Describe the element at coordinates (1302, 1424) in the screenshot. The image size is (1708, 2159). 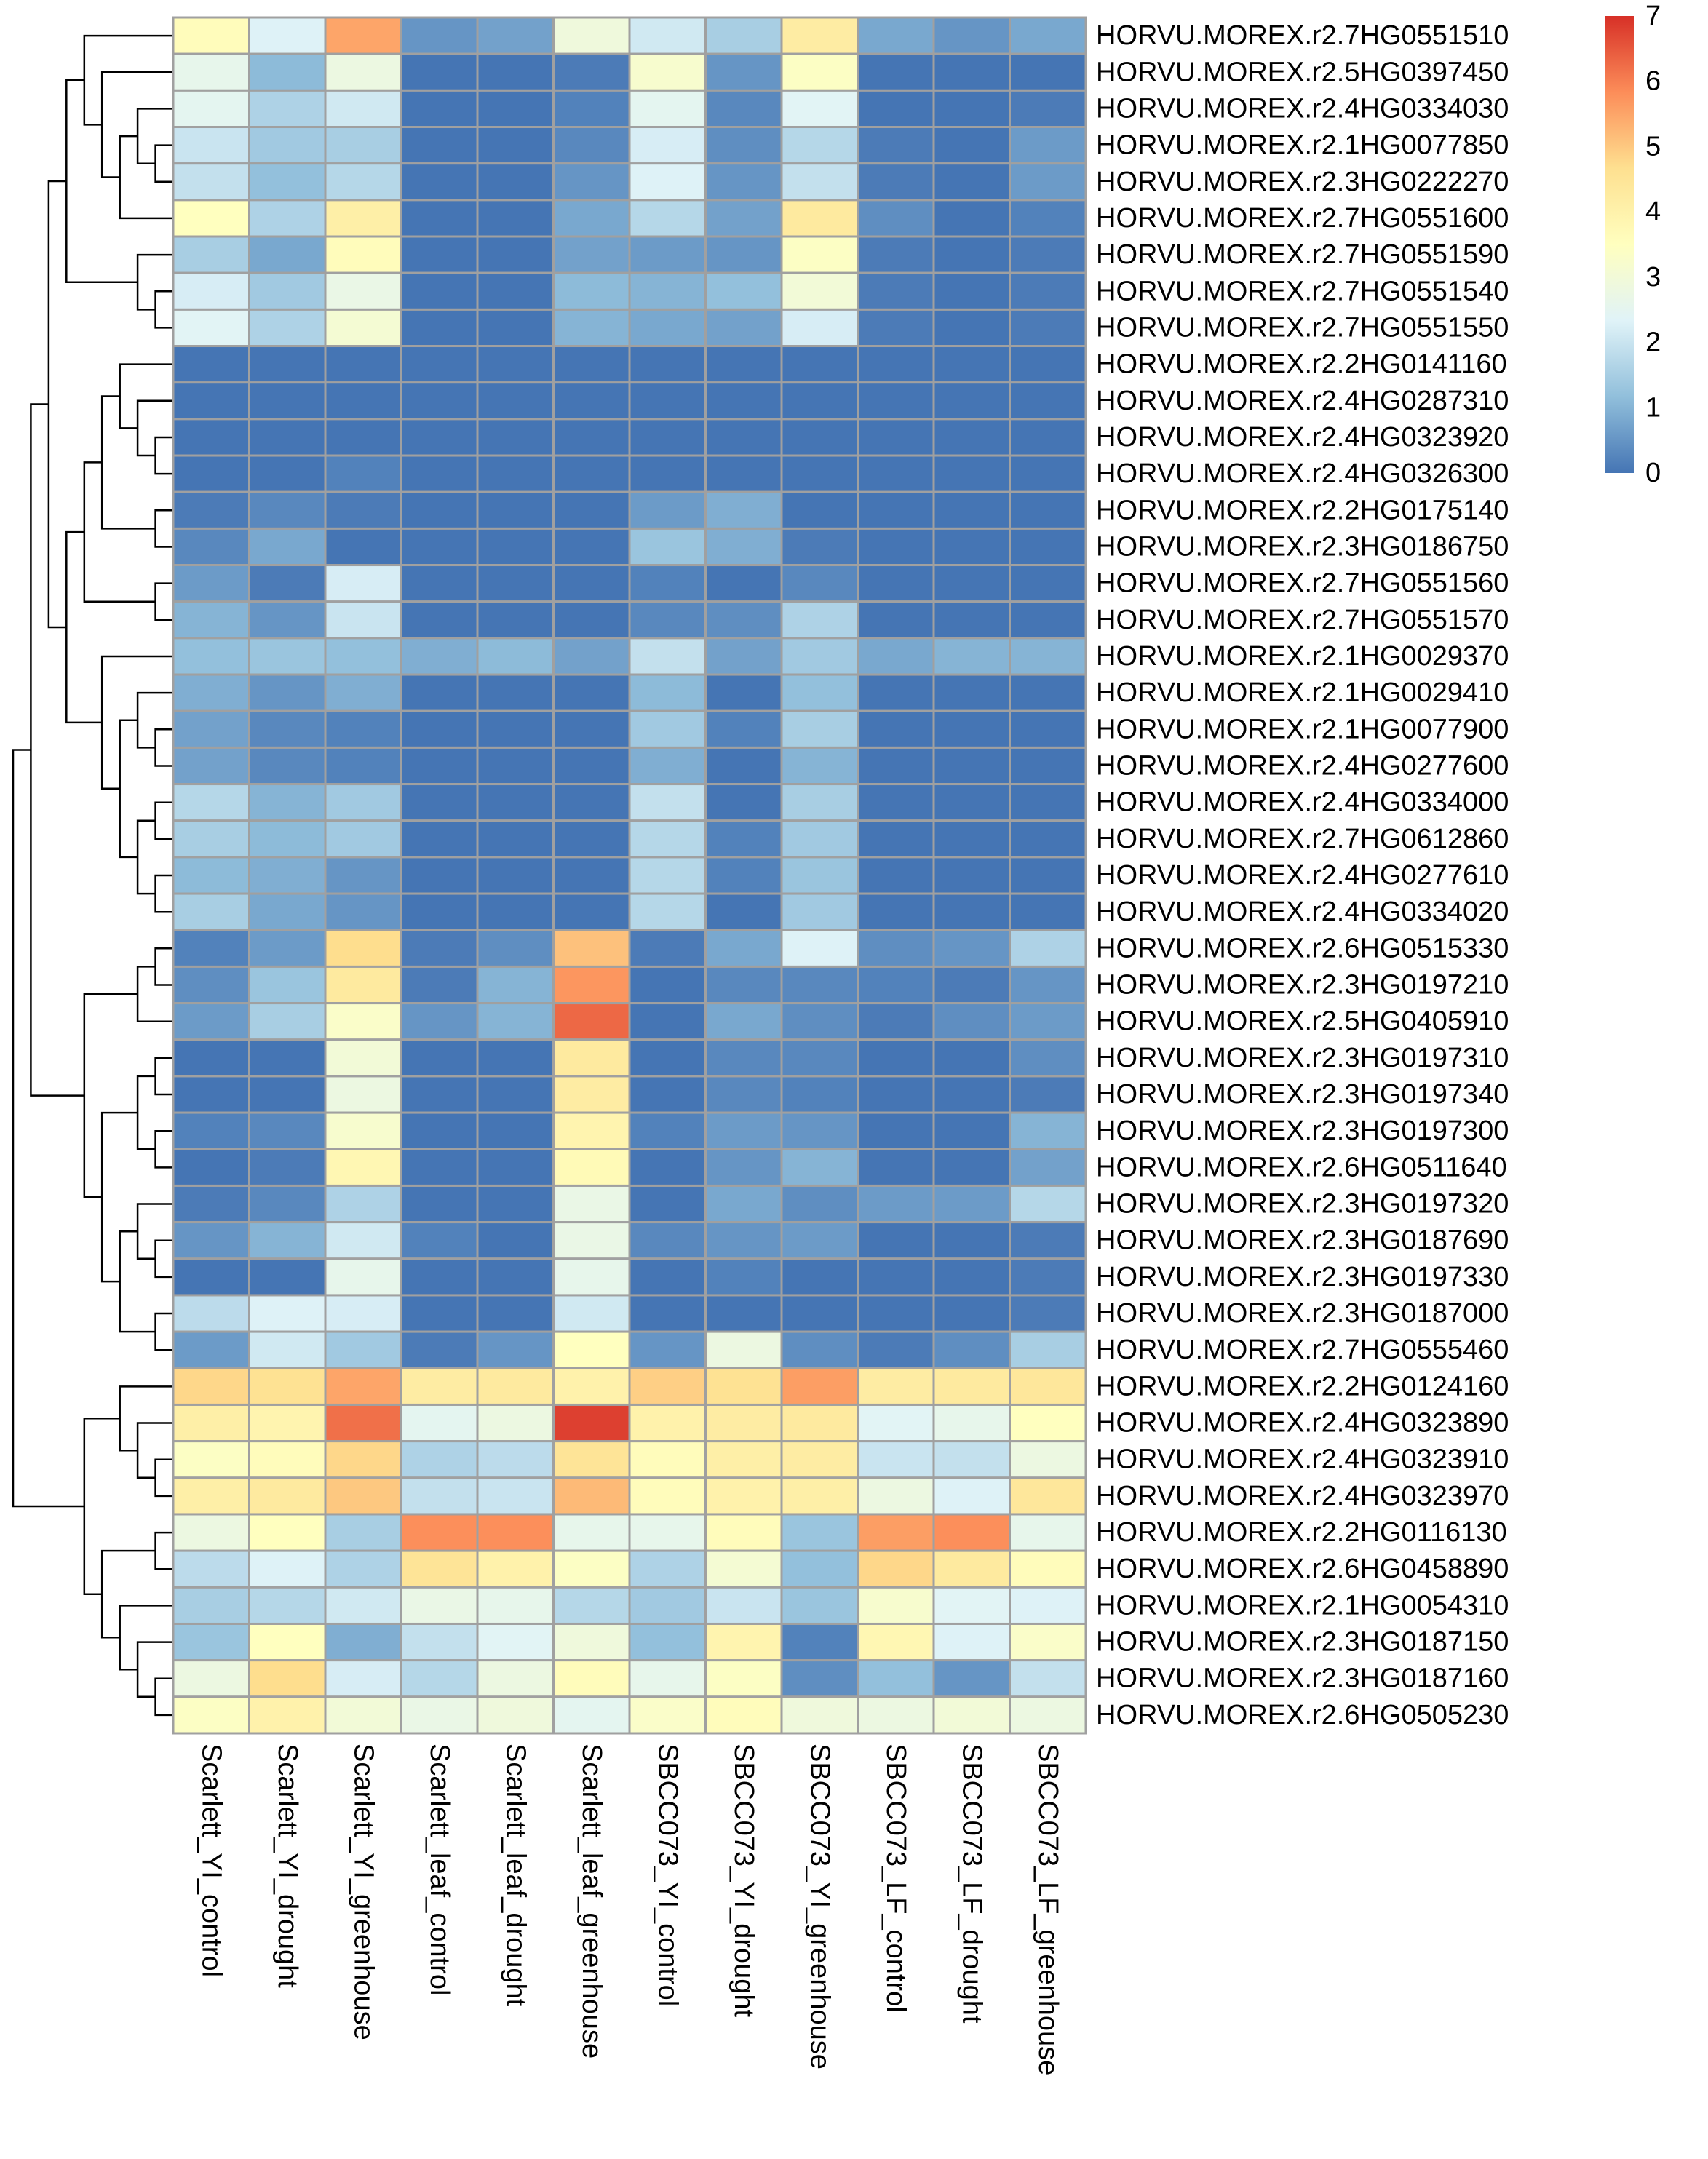
I see `row-label: HORVU.MOREX.r2.4HG0323890` at that location.